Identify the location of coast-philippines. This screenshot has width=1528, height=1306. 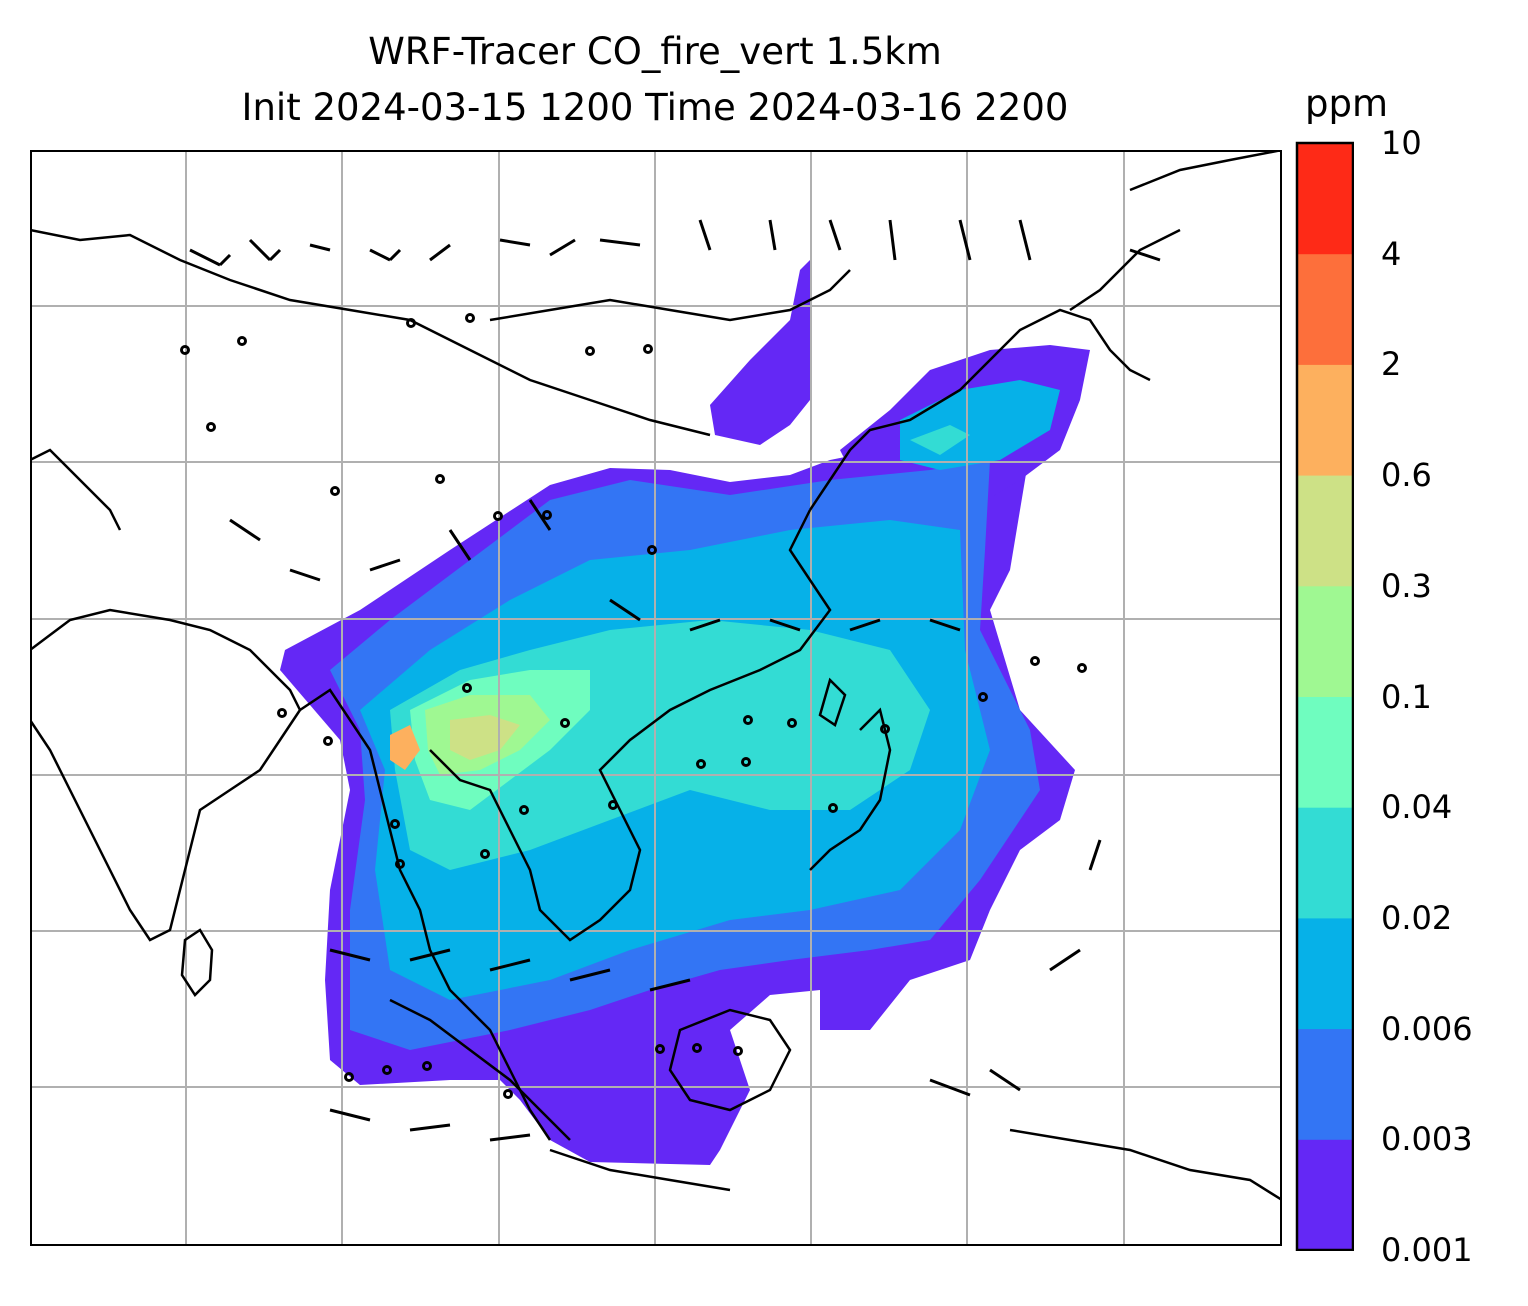
(850, 789).